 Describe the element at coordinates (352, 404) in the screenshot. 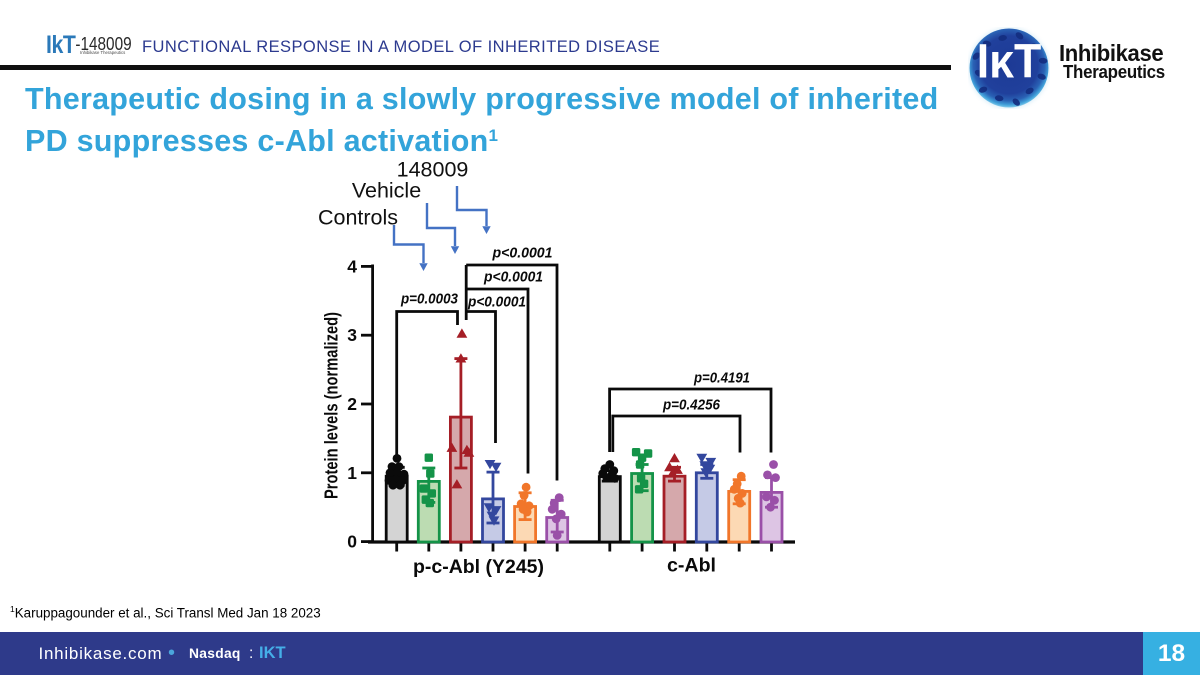

I see `svg-text: 2` at that location.